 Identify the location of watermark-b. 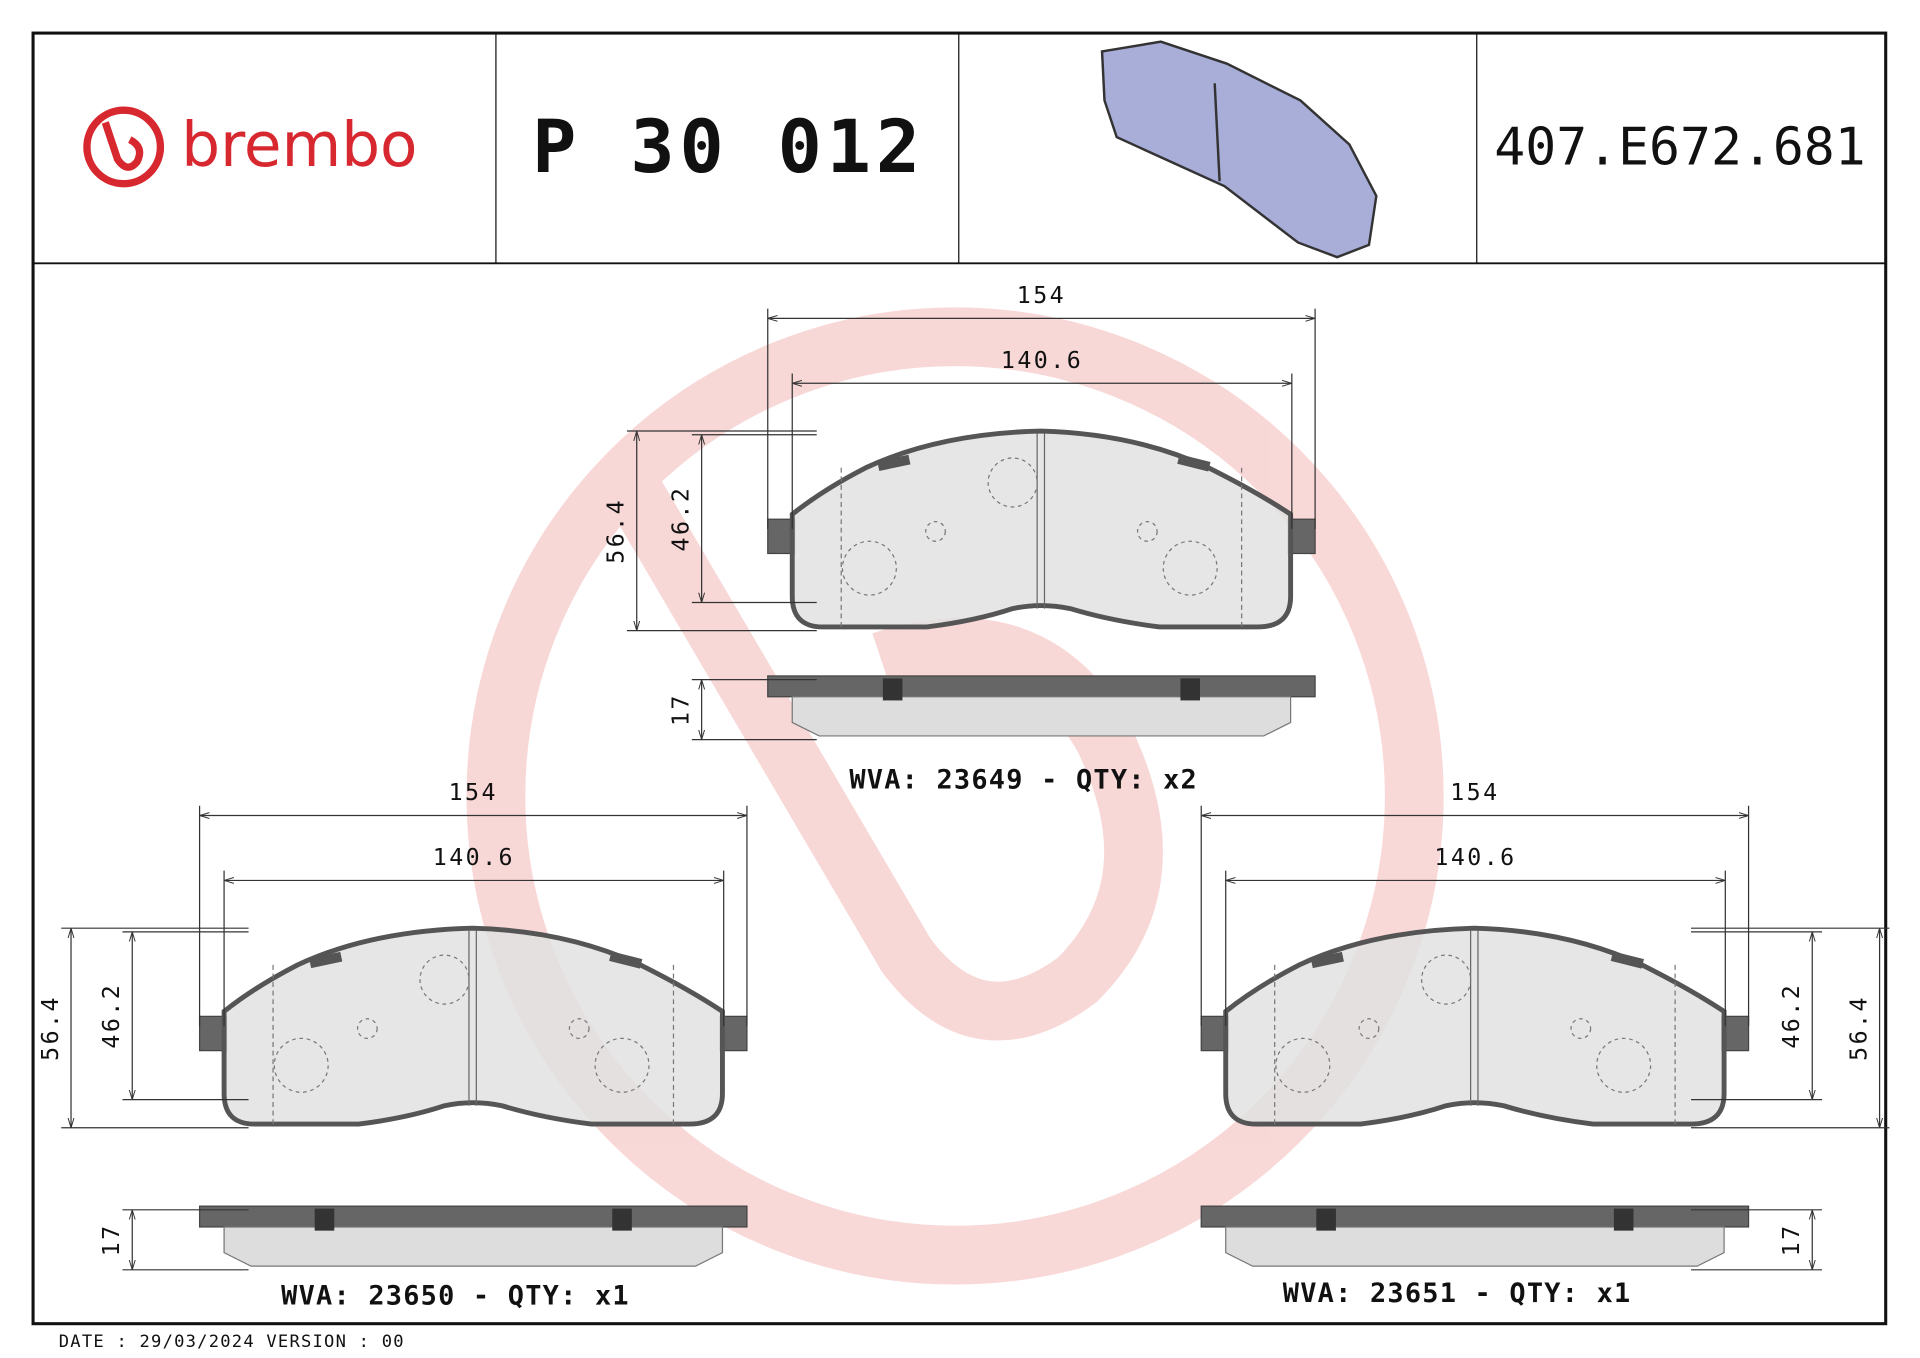
(878, 745).